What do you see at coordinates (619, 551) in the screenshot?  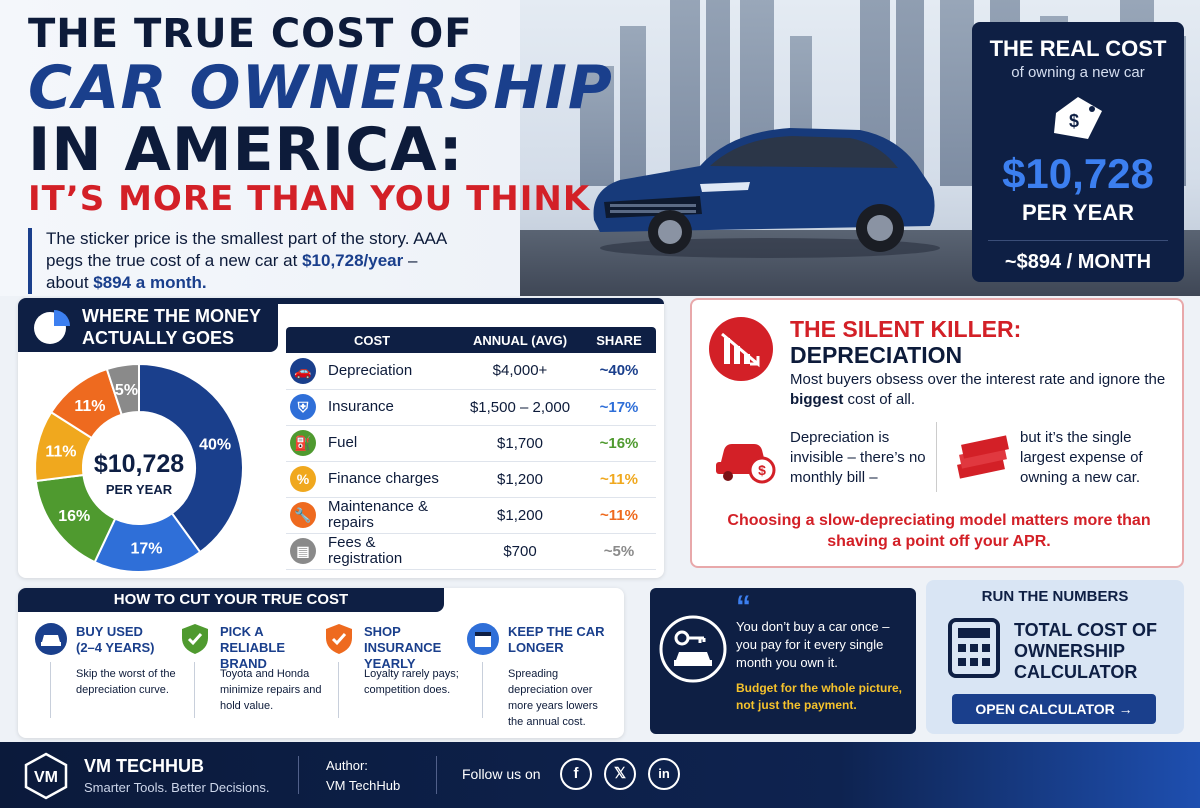 I see `cost-share: ~5%` at bounding box center [619, 551].